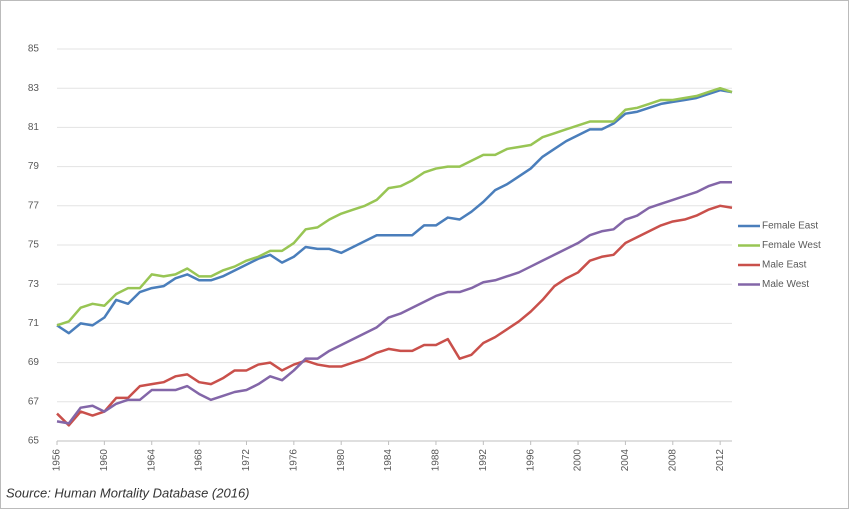  I want to click on y-tick-label: 65, so click(34, 441).